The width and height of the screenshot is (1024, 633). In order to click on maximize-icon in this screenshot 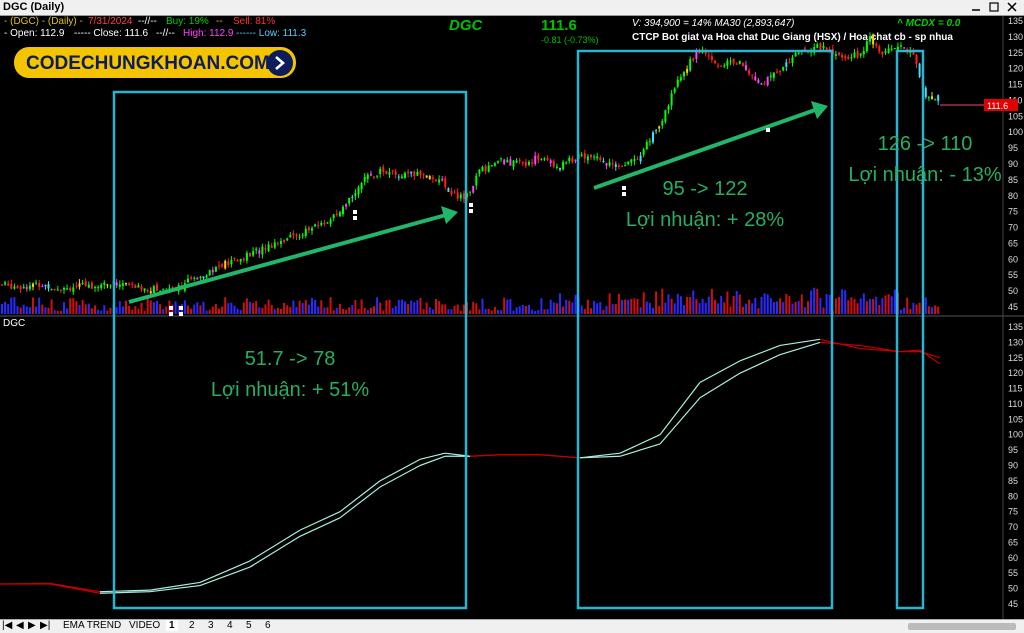, I will do `click(994, 7)`.